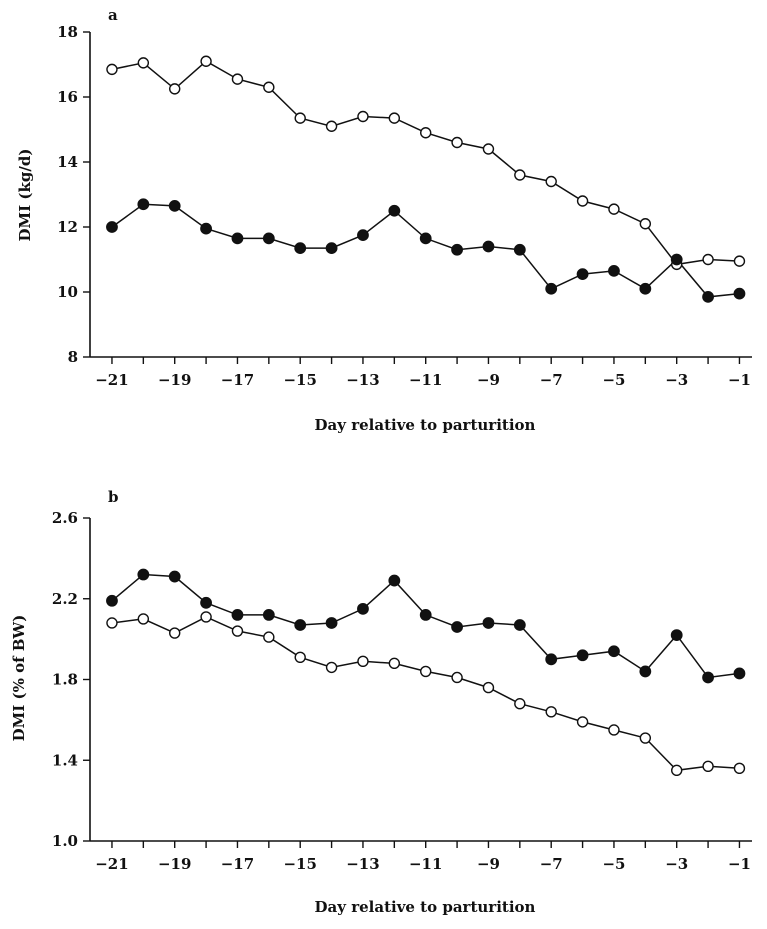 Image resolution: width=767 pixels, height=929 pixels. I want to click on series-line-filled-circle, so click(425, 626).